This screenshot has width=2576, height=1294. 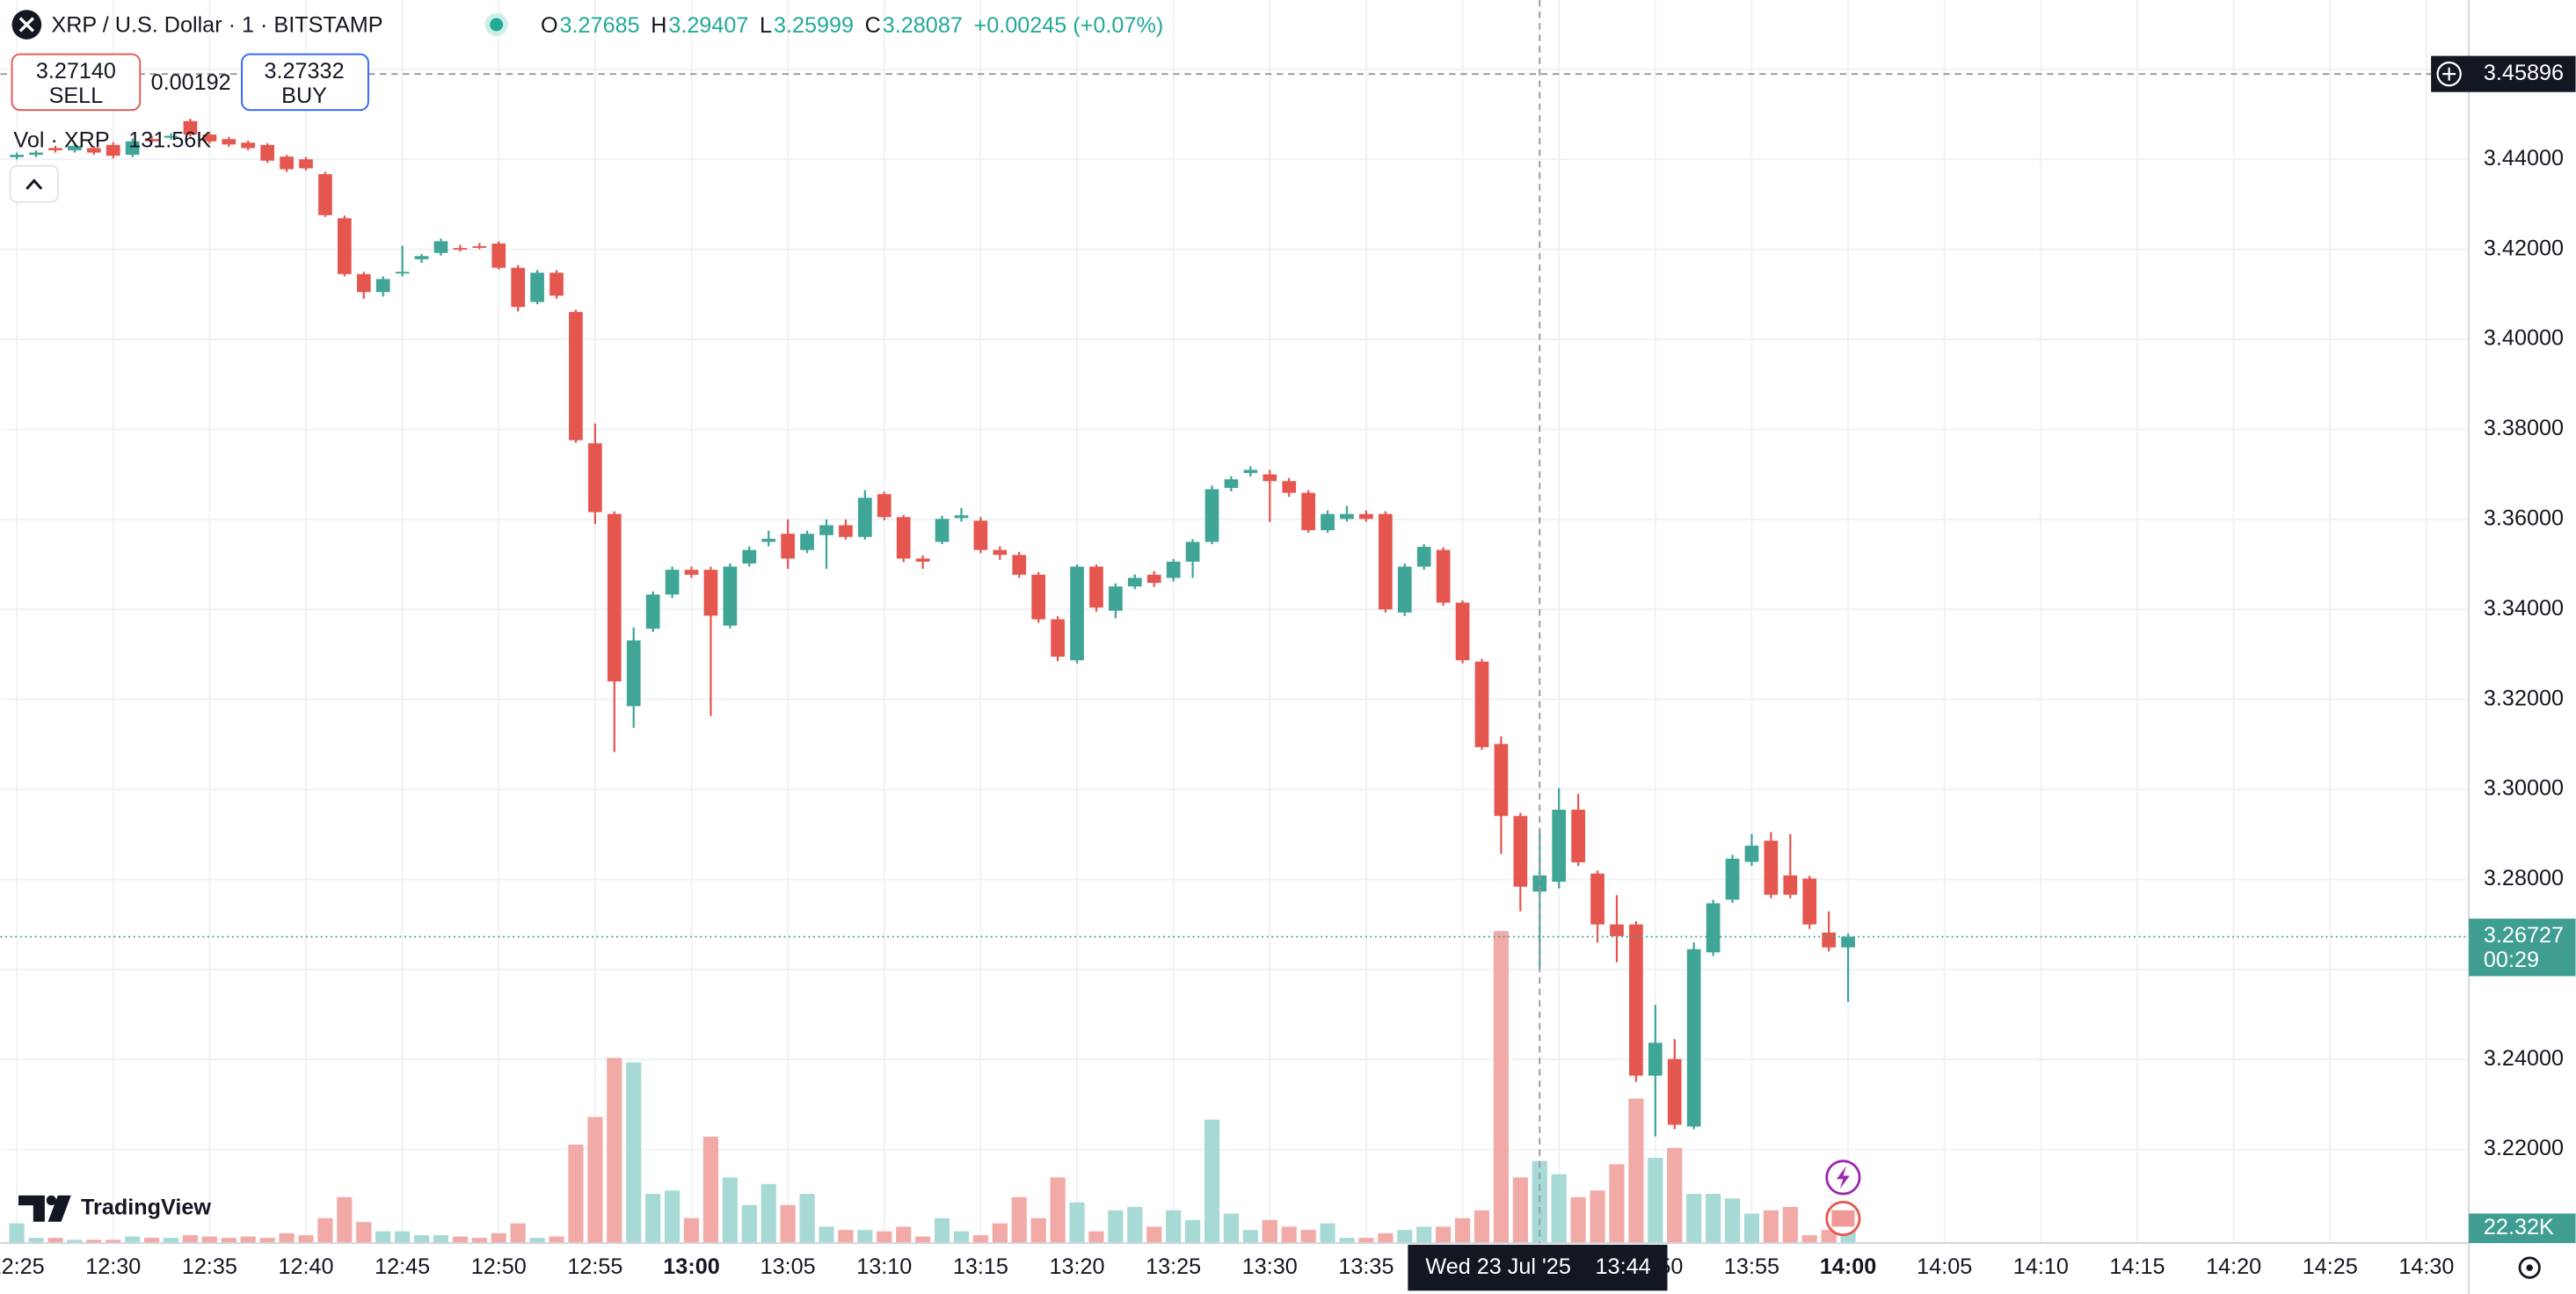 What do you see at coordinates (708, 25) in the screenshot?
I see `ohlc-value: 3.29407` at bounding box center [708, 25].